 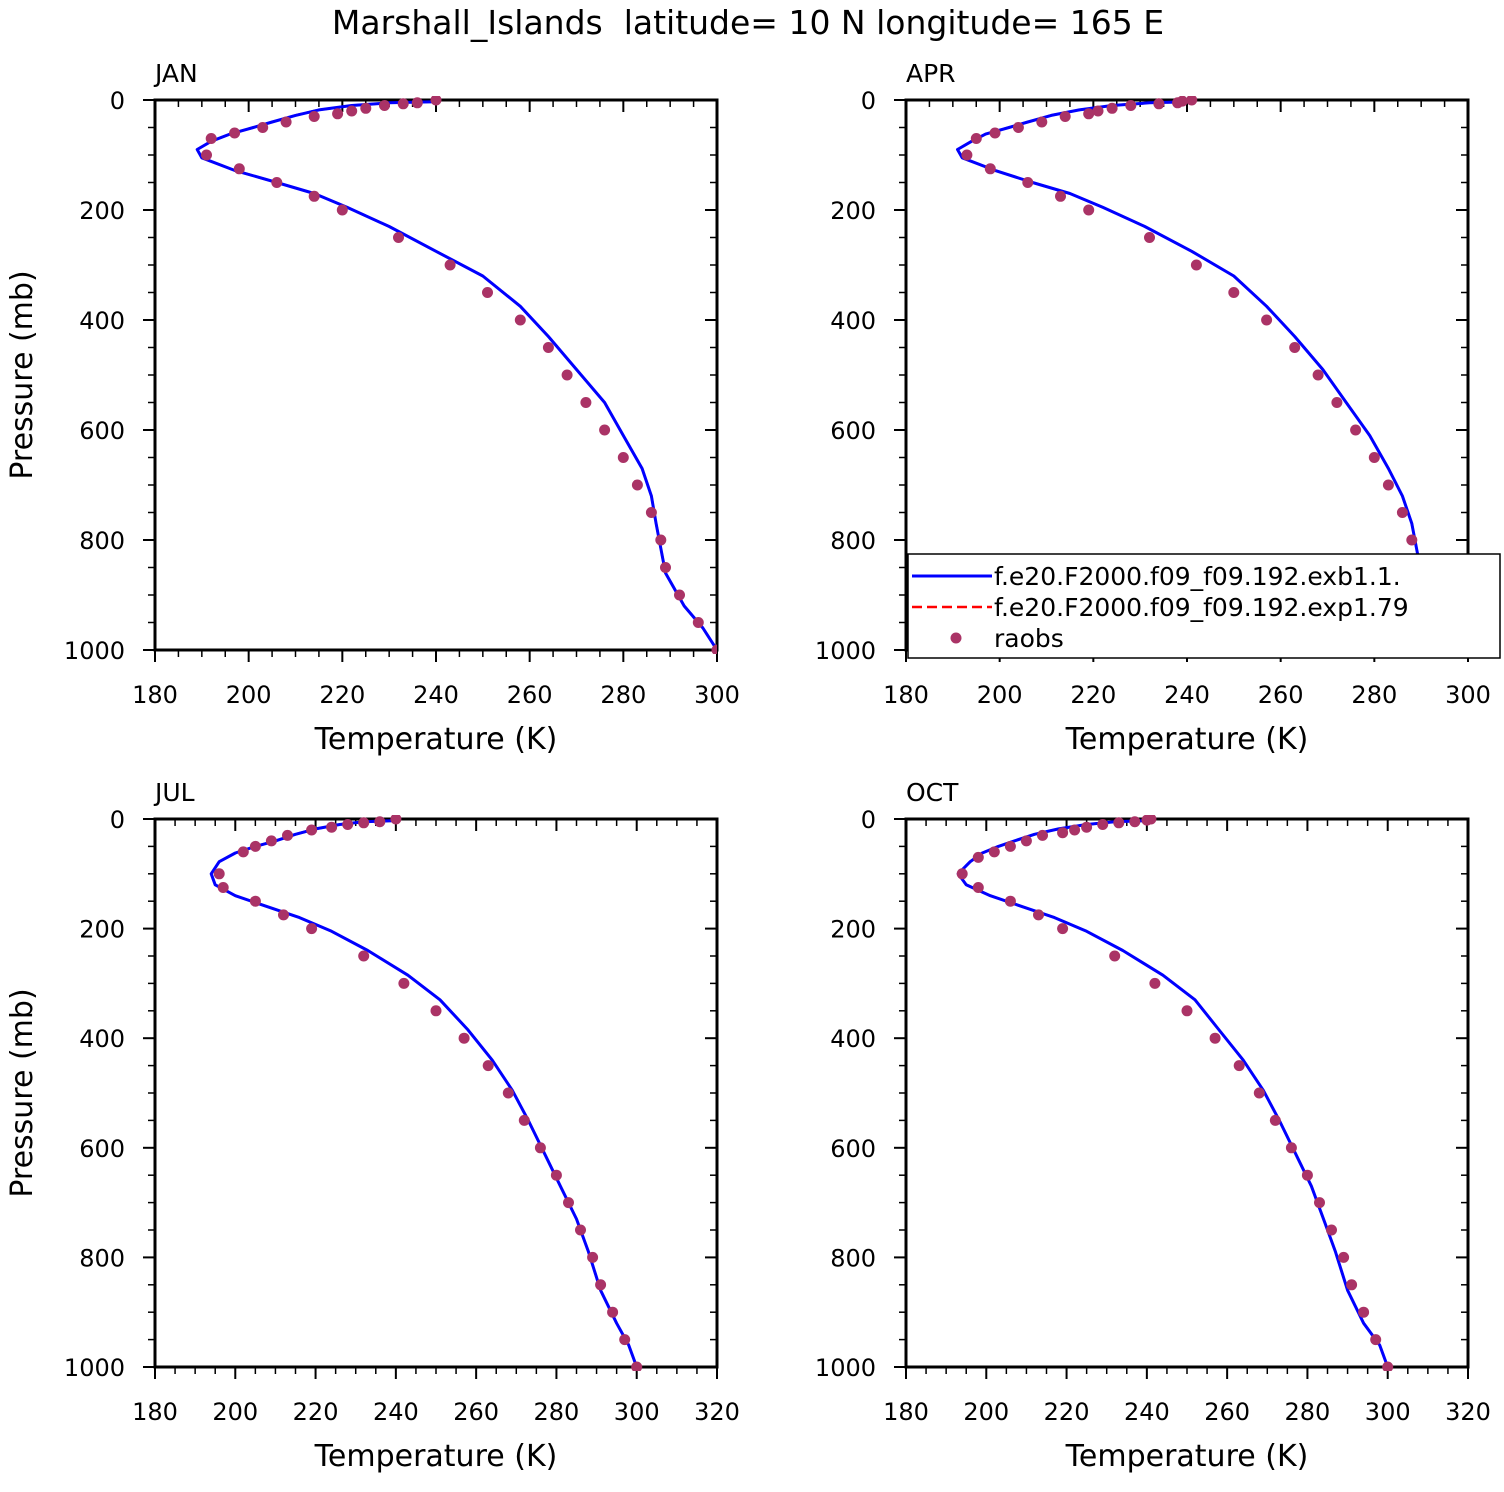 I want to click on legend-box, so click(x=1204, y=606).